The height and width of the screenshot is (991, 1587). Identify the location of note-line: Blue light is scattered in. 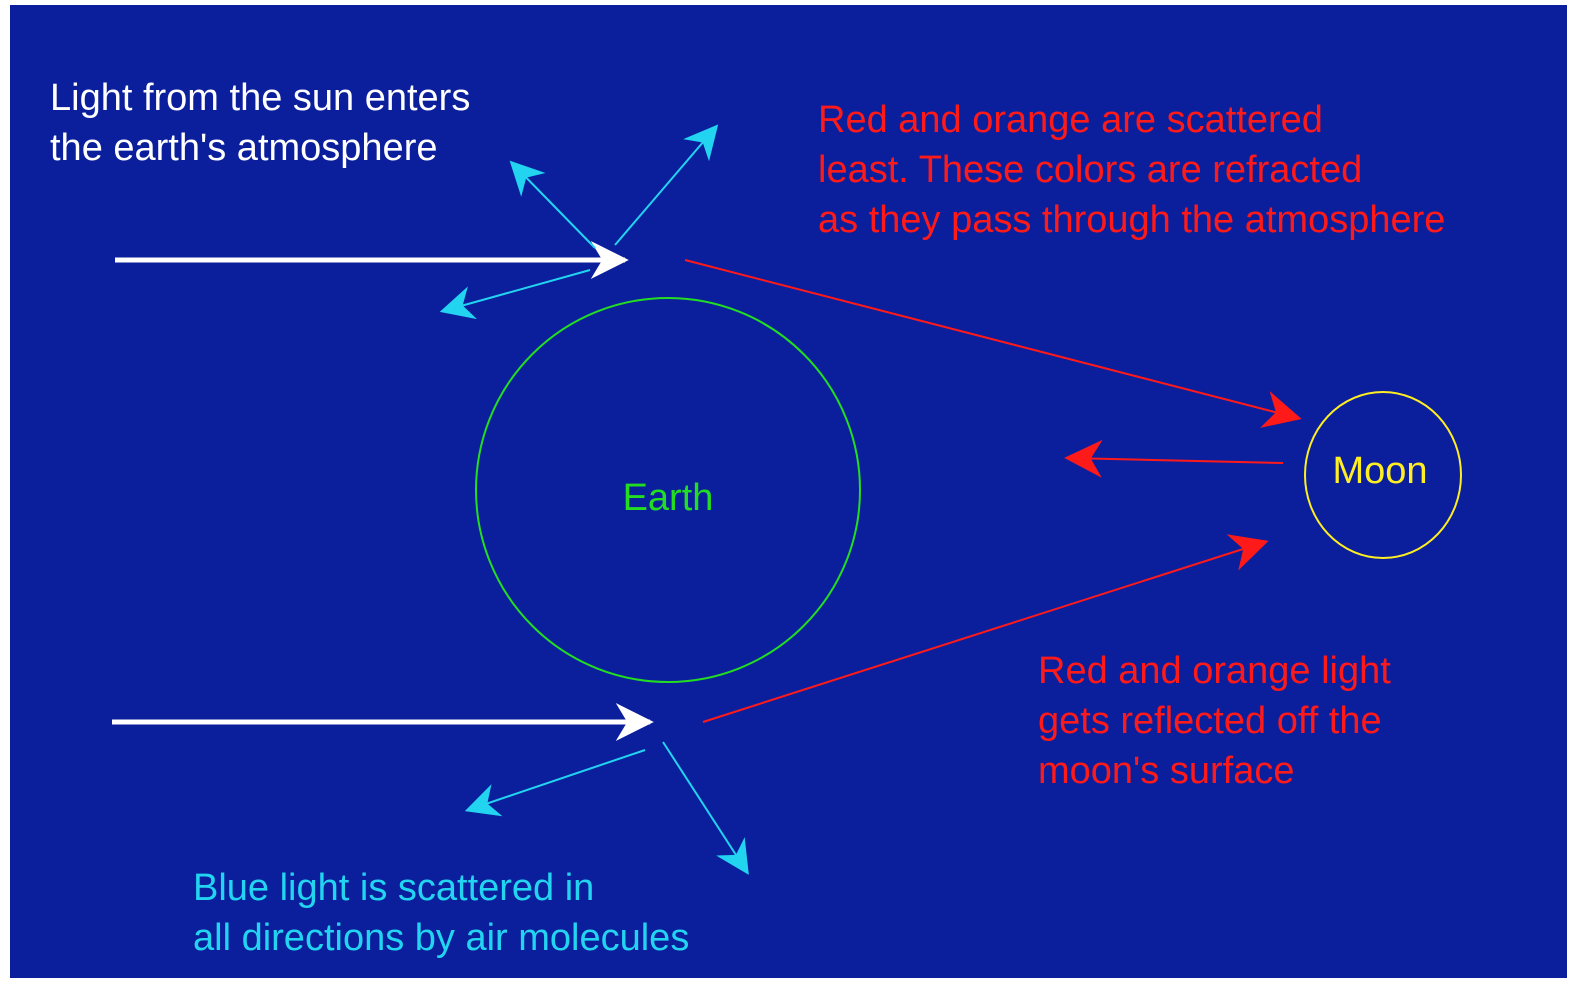
(393, 888).